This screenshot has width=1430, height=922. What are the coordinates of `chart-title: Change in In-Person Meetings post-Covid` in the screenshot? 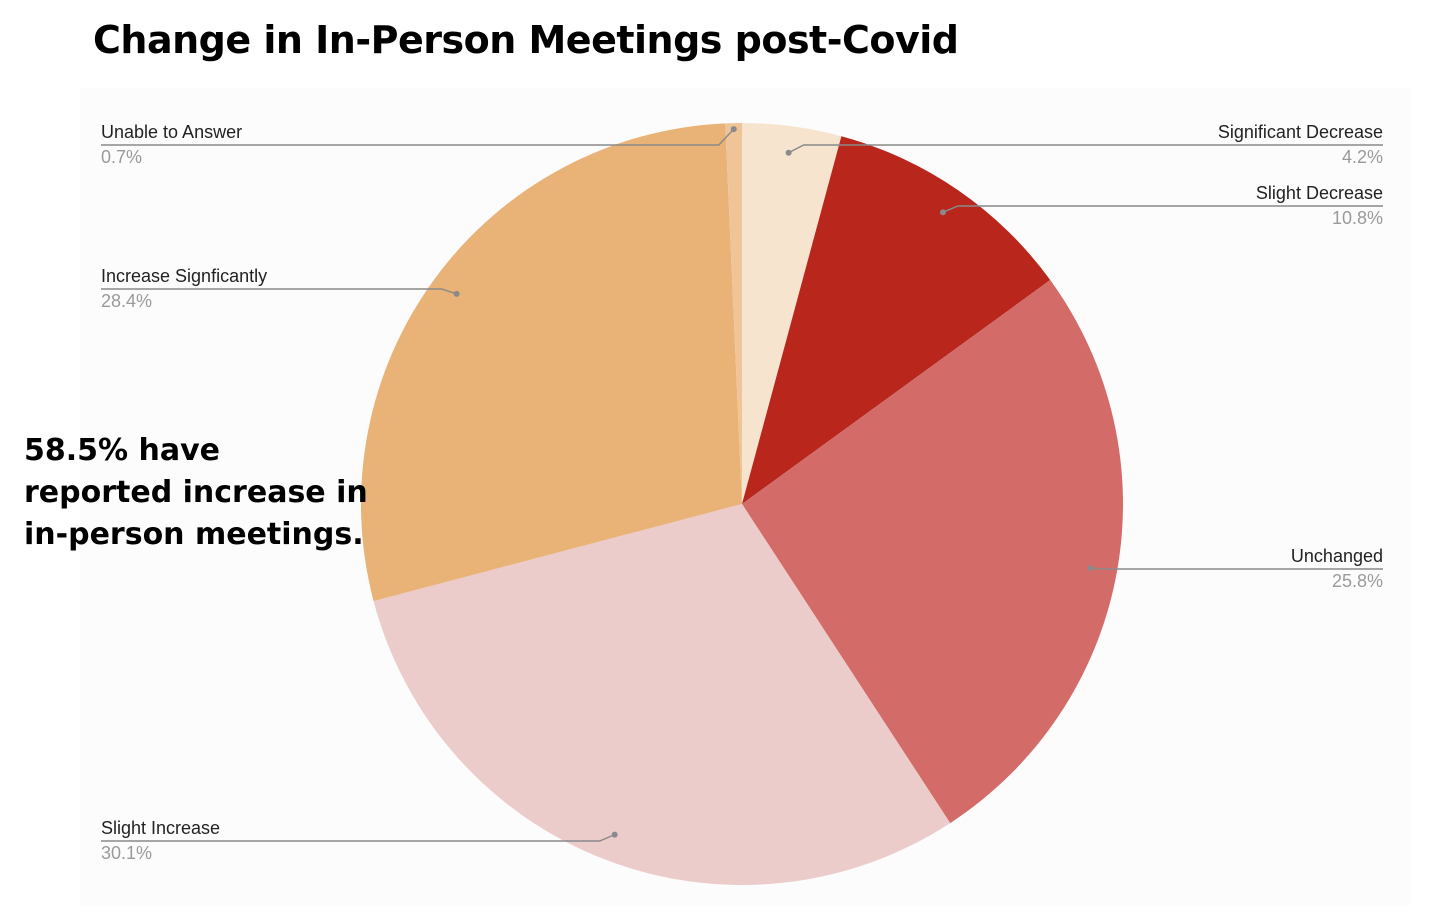 It's located at (526, 40).